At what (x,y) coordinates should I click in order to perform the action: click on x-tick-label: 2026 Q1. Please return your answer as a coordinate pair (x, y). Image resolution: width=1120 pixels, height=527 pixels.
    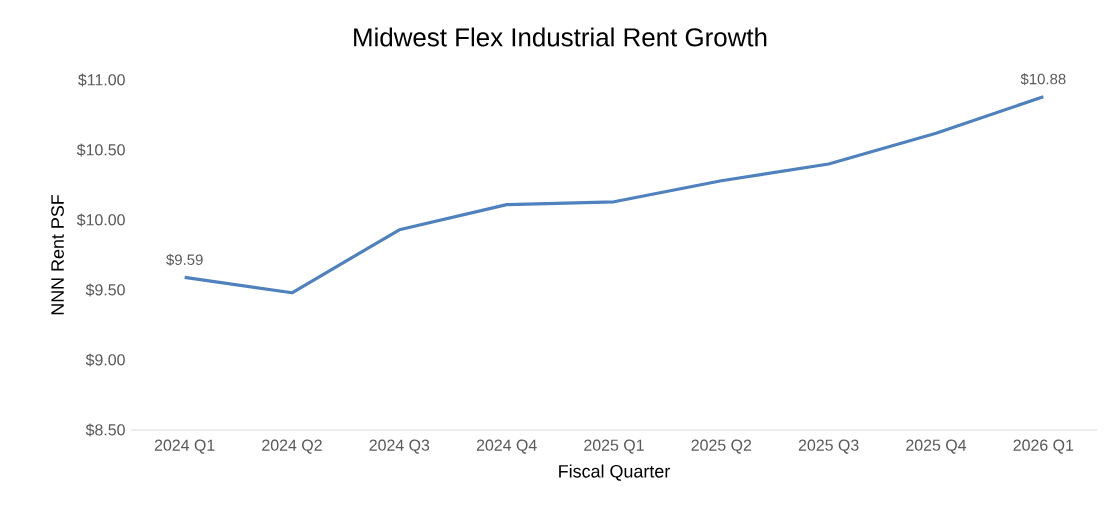
    Looking at the image, I should click on (1043, 446).